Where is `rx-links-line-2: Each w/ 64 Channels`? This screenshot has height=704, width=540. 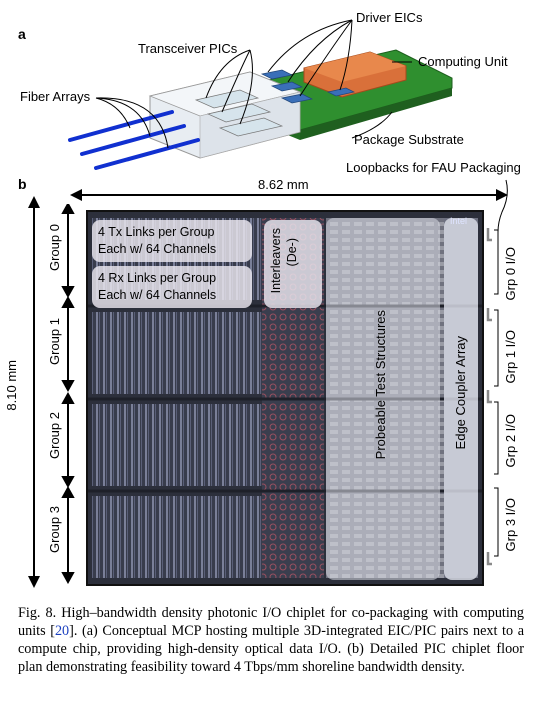 rx-links-line-2: Each w/ 64 Channels is located at coordinates (157, 295).